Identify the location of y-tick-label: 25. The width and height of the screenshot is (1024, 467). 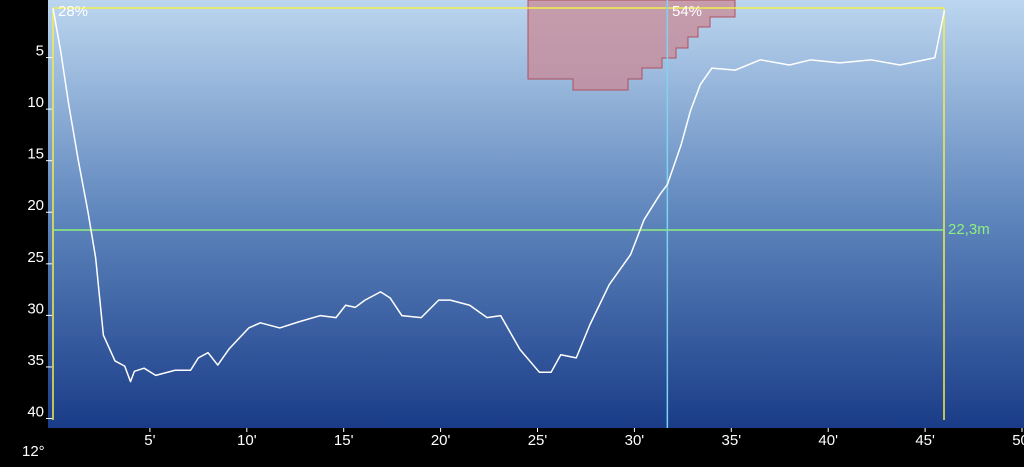
(35, 257).